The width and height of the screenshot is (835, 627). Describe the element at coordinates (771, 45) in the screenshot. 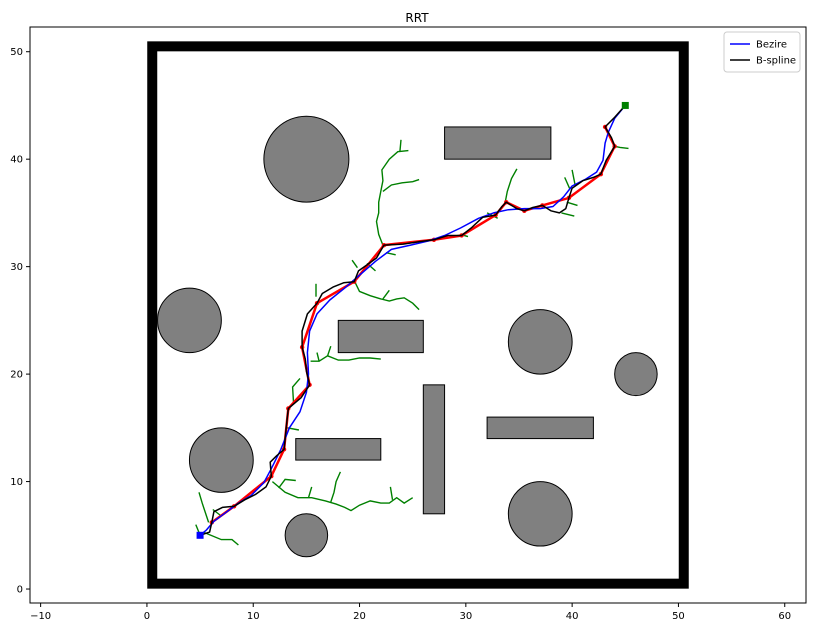

I see `legend-label: Bezire` at that location.